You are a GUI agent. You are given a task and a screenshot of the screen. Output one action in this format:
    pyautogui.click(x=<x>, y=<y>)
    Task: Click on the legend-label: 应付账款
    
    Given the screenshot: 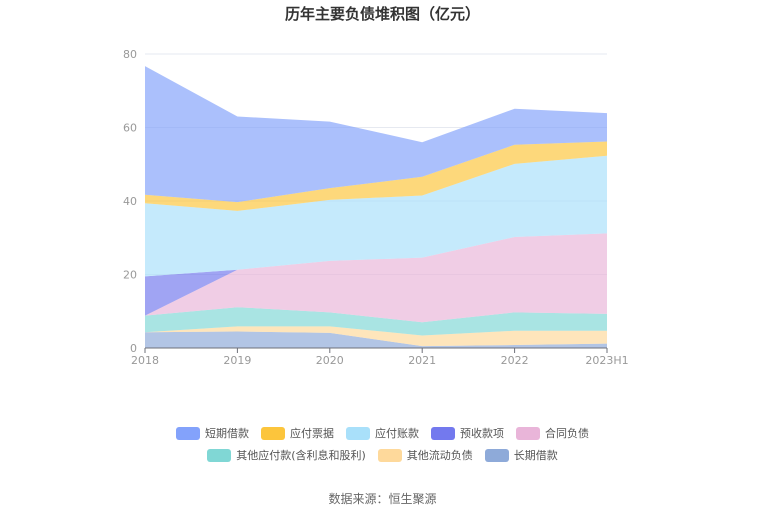 What is the action you would take?
    pyautogui.click(x=397, y=433)
    